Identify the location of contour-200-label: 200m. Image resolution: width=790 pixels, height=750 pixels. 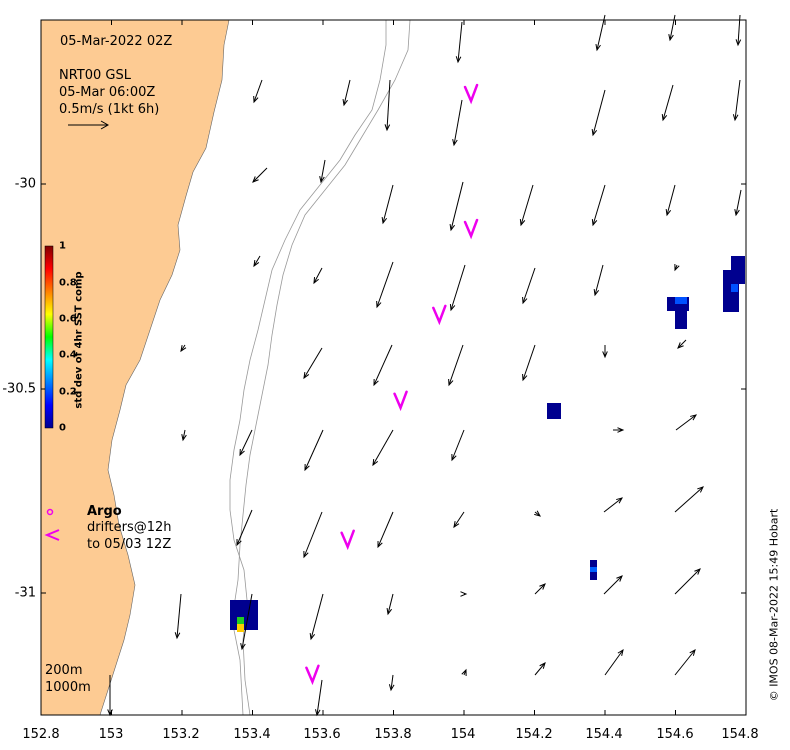
(64, 670).